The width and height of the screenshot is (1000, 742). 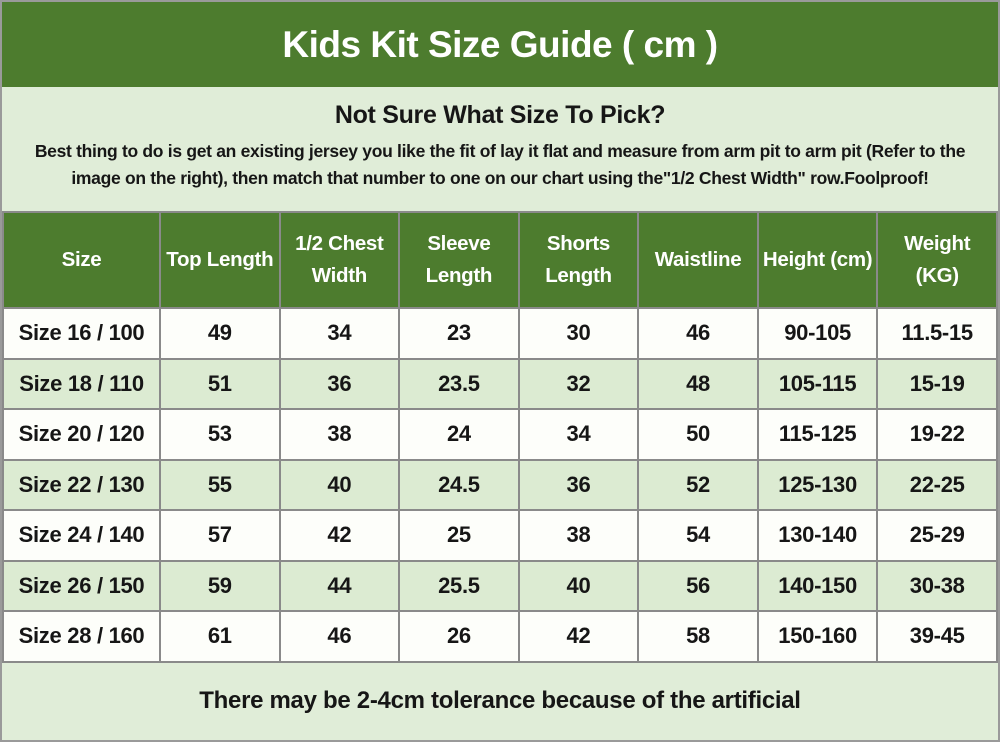 I want to click on measurement-cell: 30, so click(x=578, y=333).